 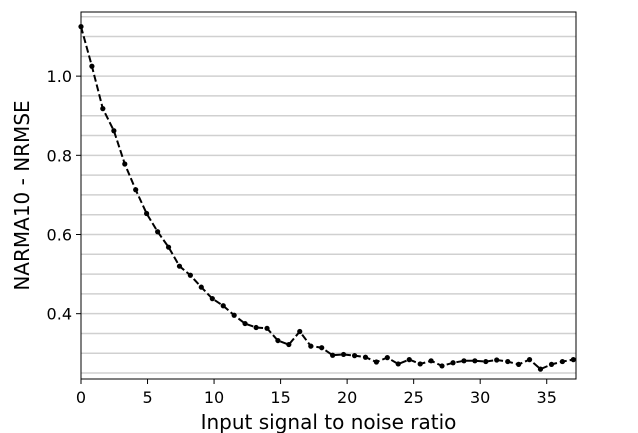 What do you see at coordinates (59, 155) in the screenshot?
I see `y-tick-label: 0.8` at bounding box center [59, 155].